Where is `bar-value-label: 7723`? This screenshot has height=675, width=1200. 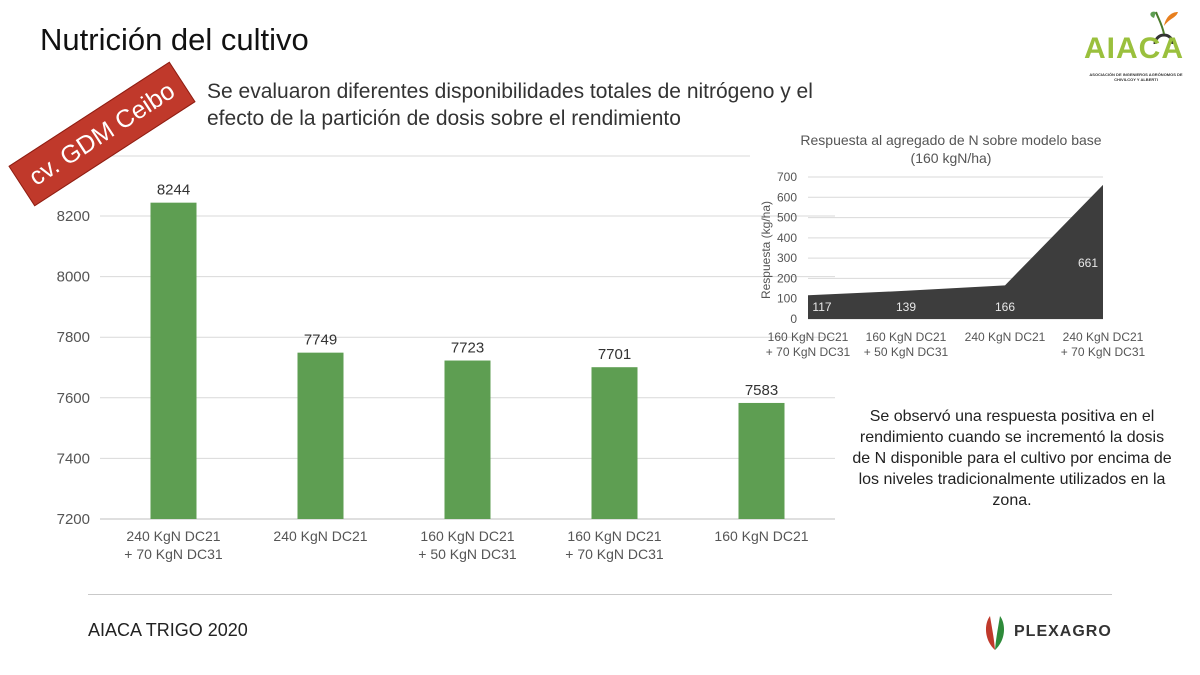 bar-value-label: 7723 is located at coordinates (467, 348).